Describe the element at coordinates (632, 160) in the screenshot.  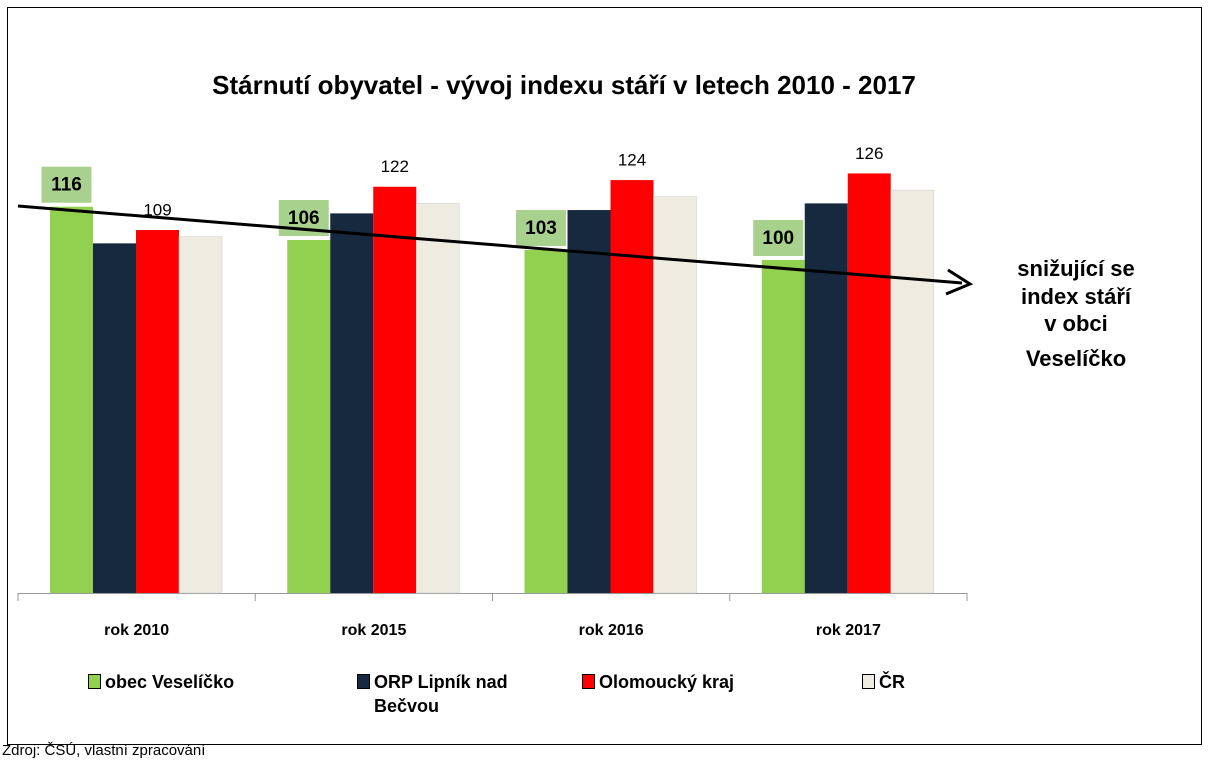
I see `data-label: 124` at that location.